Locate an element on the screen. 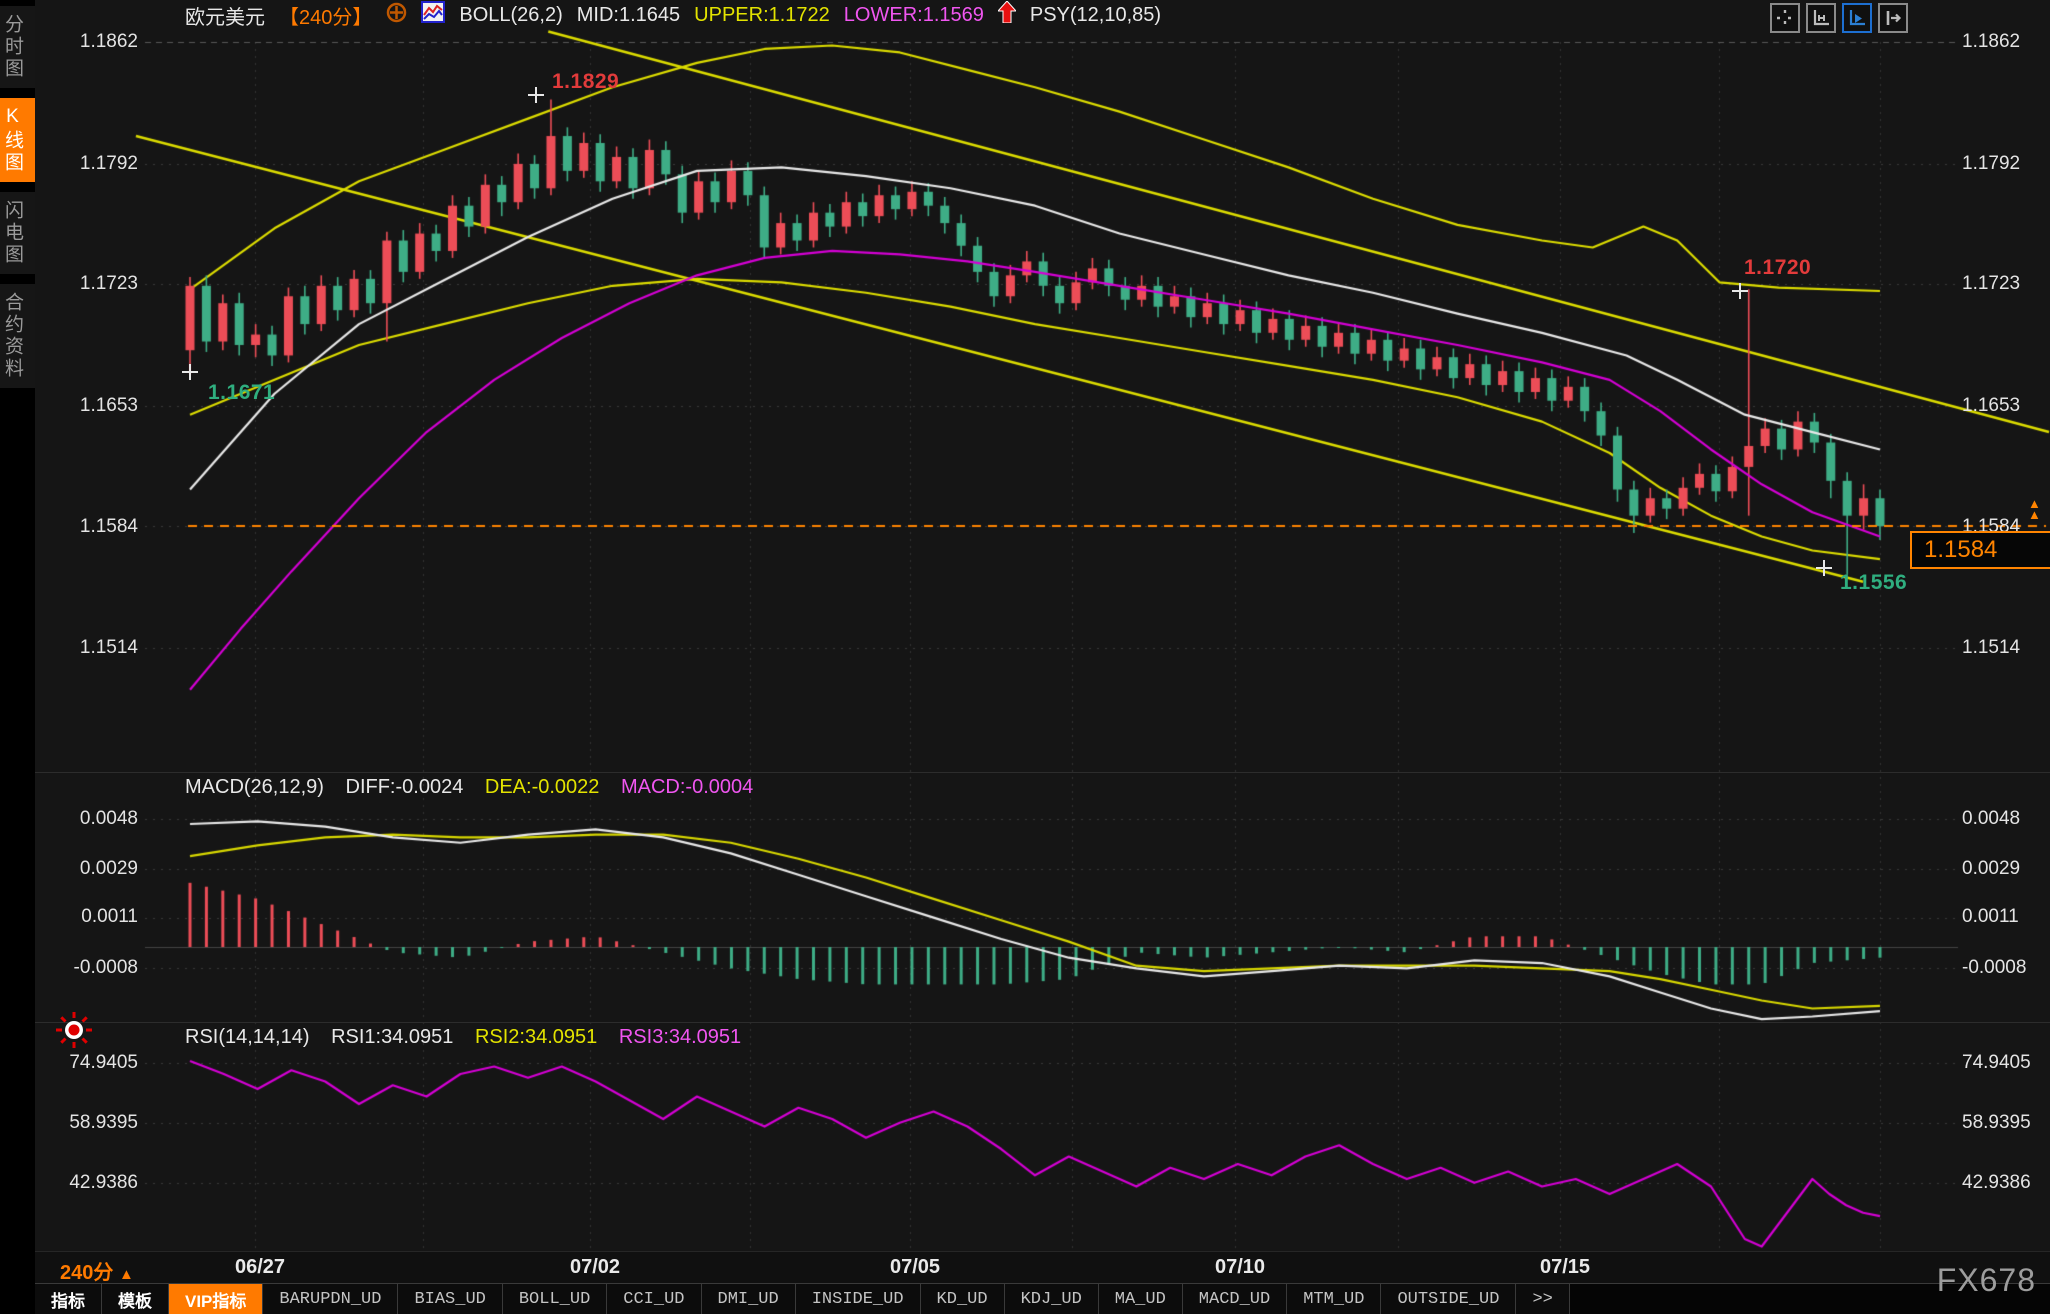 This screenshot has height=1314, width=2050. macd-name: MACD(26,12,9) is located at coordinates (254, 787).